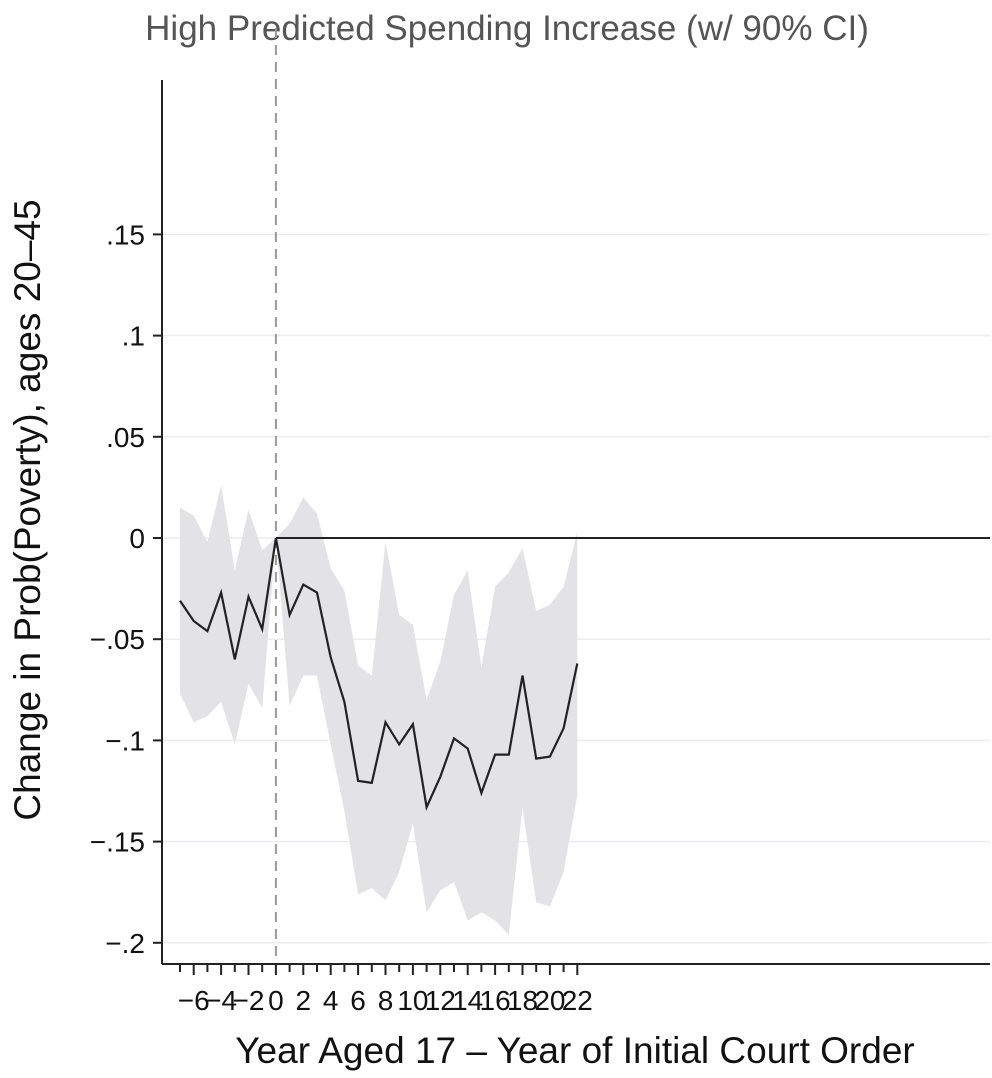 The width and height of the screenshot is (992, 1078). What do you see at coordinates (249, 1000) in the screenshot?
I see `x-tick-label: −2` at bounding box center [249, 1000].